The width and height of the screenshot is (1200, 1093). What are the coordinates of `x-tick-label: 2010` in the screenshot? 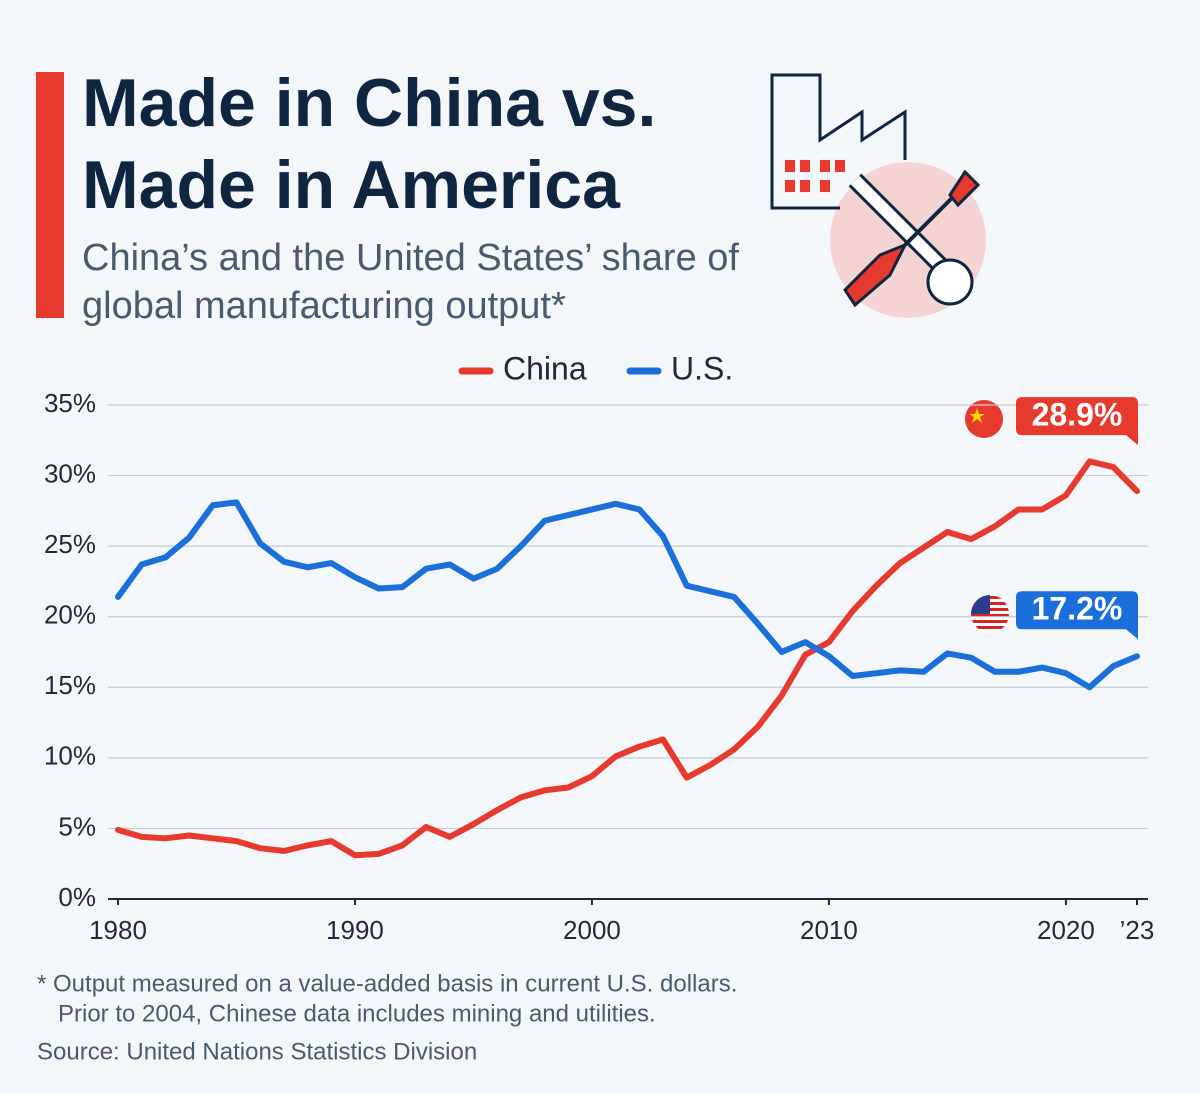 It's located at (829, 930).